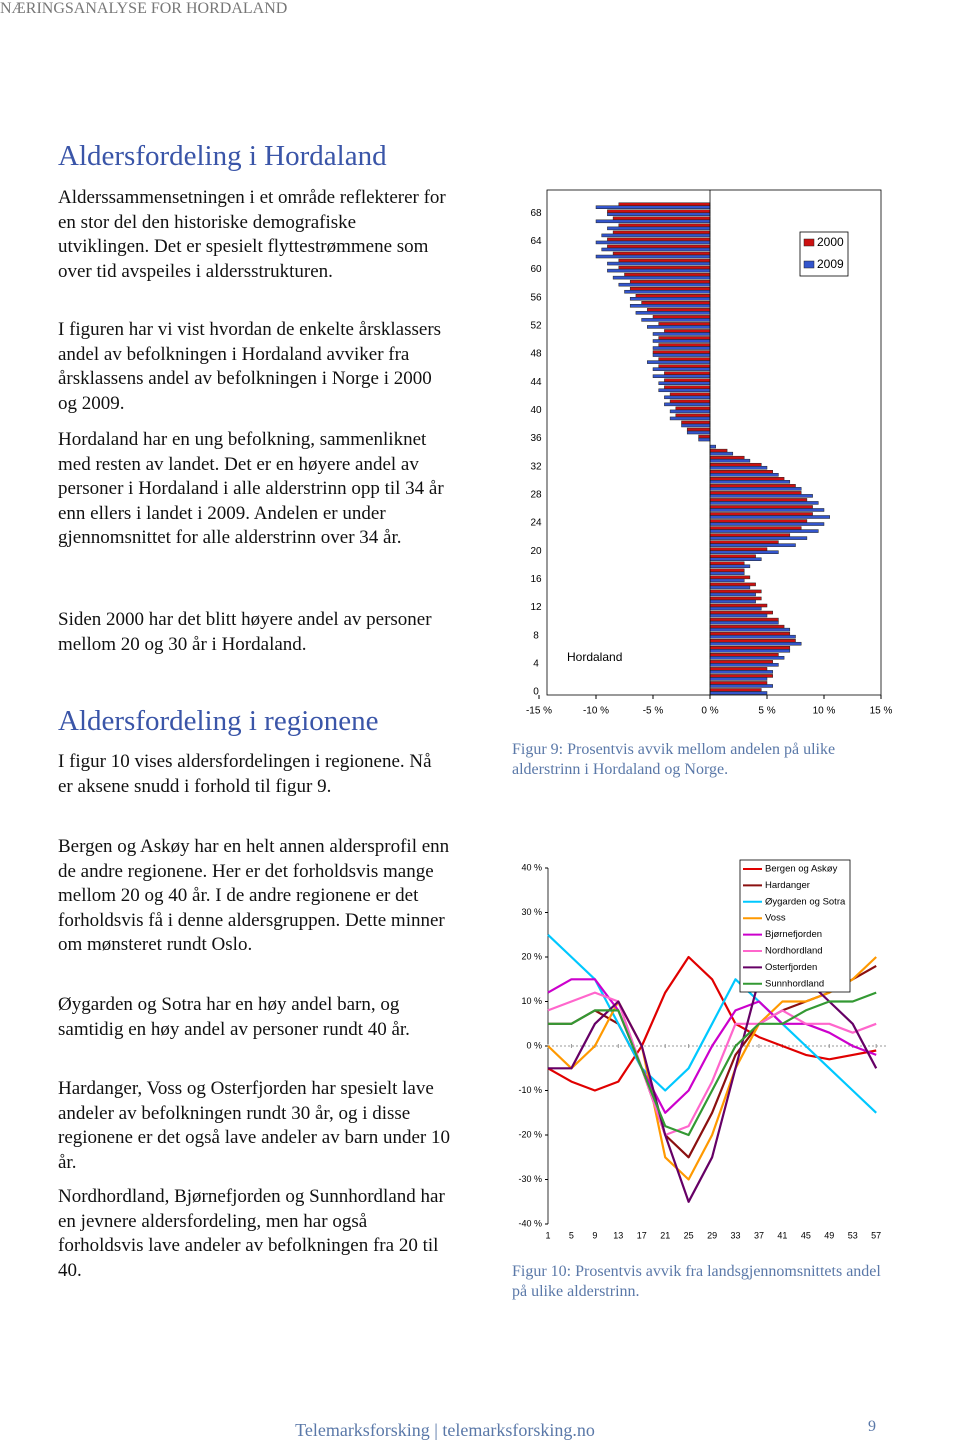 The height and width of the screenshot is (1442, 960). I want to click on legend-swatch, so click(809, 242).